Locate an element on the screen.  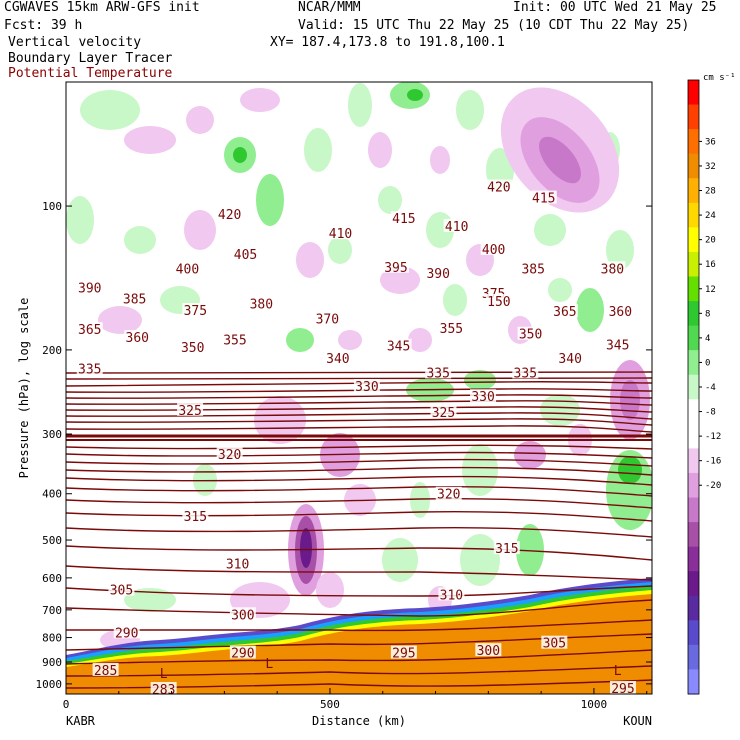
field-vertical-velocity: Vertical velocity is located at coordinates (75, 42).